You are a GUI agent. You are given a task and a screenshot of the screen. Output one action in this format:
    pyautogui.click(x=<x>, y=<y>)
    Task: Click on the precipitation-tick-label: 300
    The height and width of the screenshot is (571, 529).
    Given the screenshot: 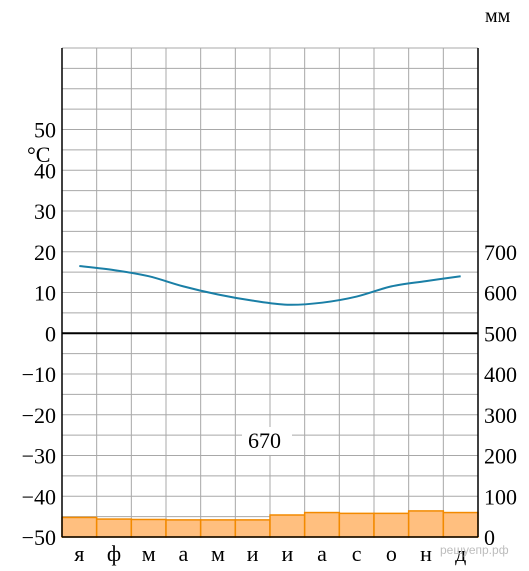 What is the action you would take?
    pyautogui.click(x=500, y=415)
    